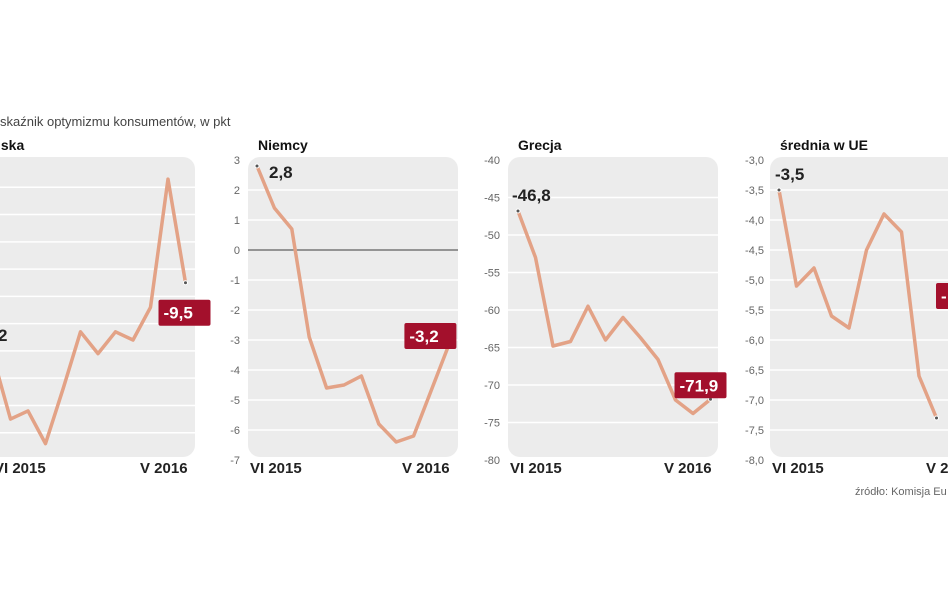 This screenshot has height=593, width=948. I want to click on y-tick-label: -4,5, so click(754, 251).